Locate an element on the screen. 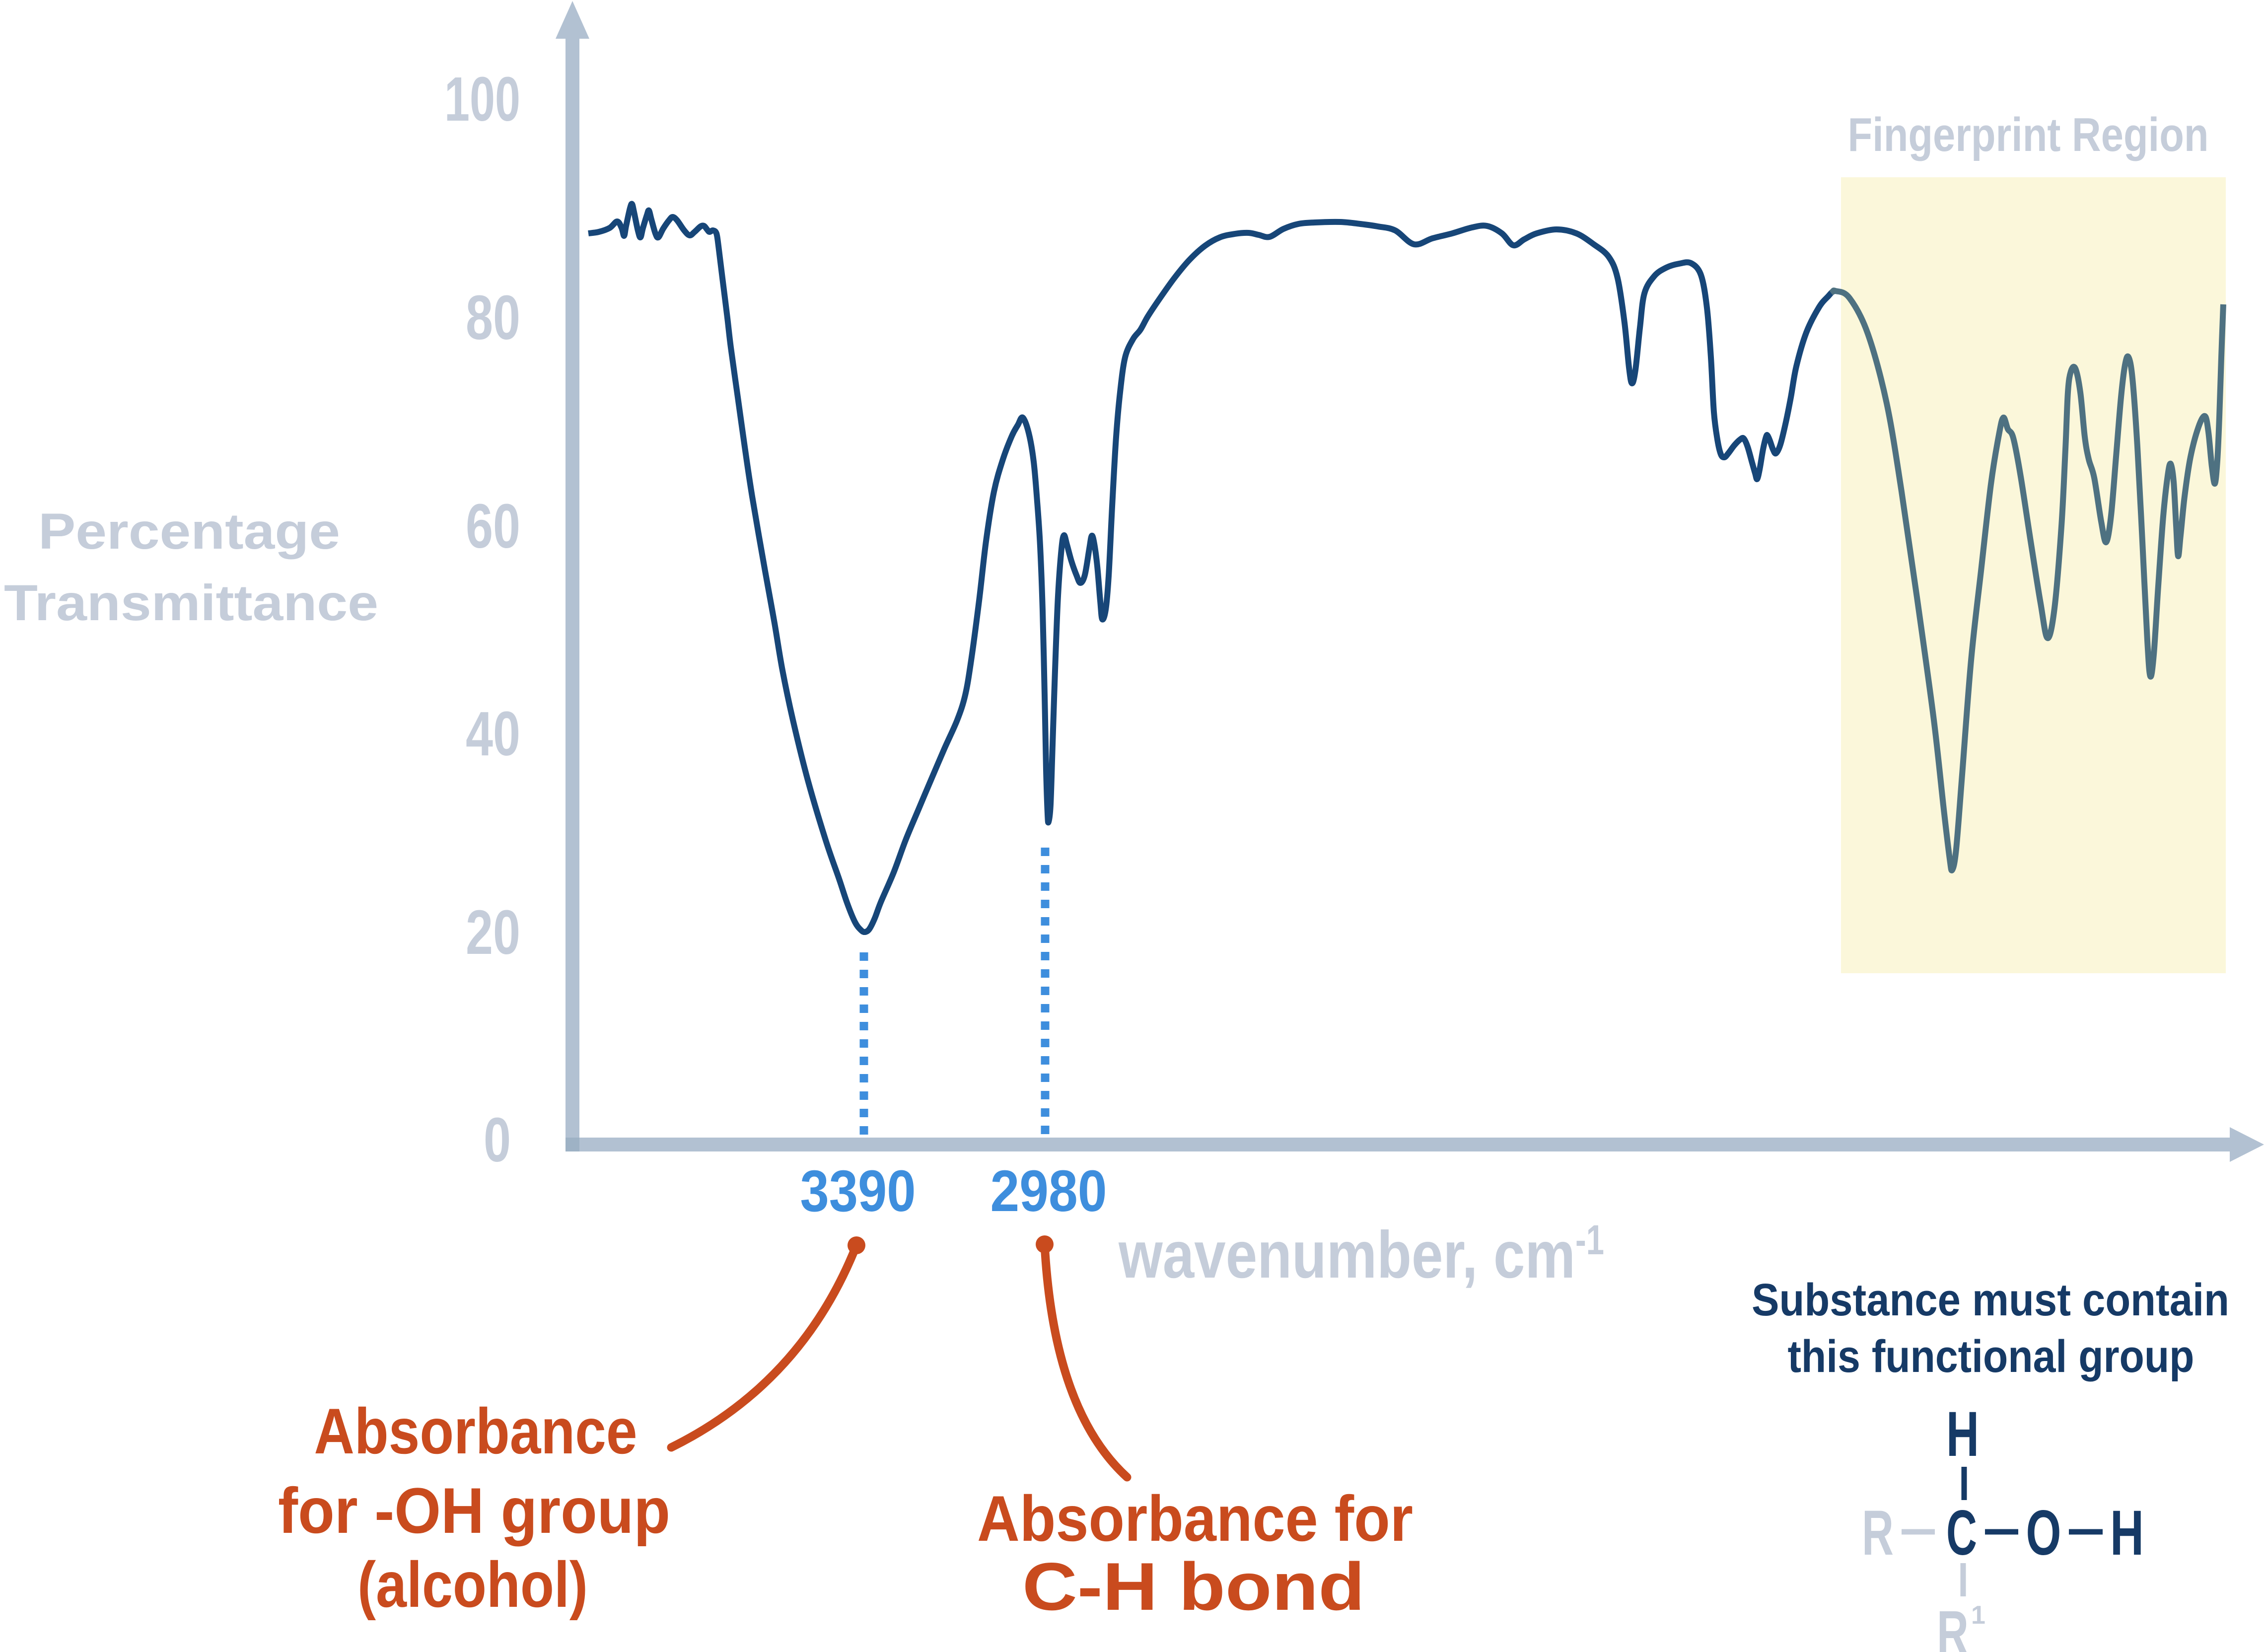  svg-text: Fingerprint Region is located at coordinates (2028, 134).